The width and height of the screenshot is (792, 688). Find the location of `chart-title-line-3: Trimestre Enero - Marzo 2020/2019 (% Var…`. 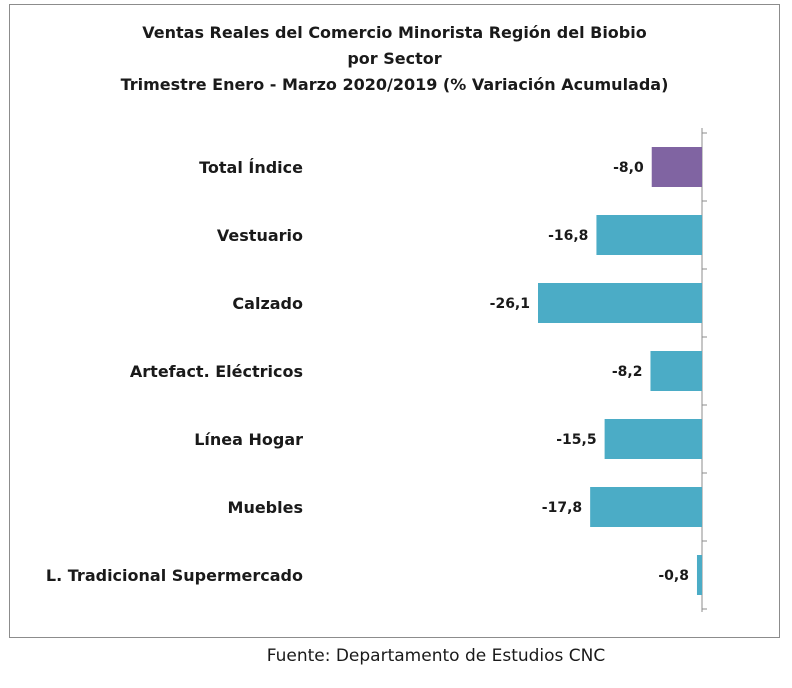

chart-title-line-3: Trimestre Enero - Marzo 2020/2019 (% Var… is located at coordinates (394, 84).